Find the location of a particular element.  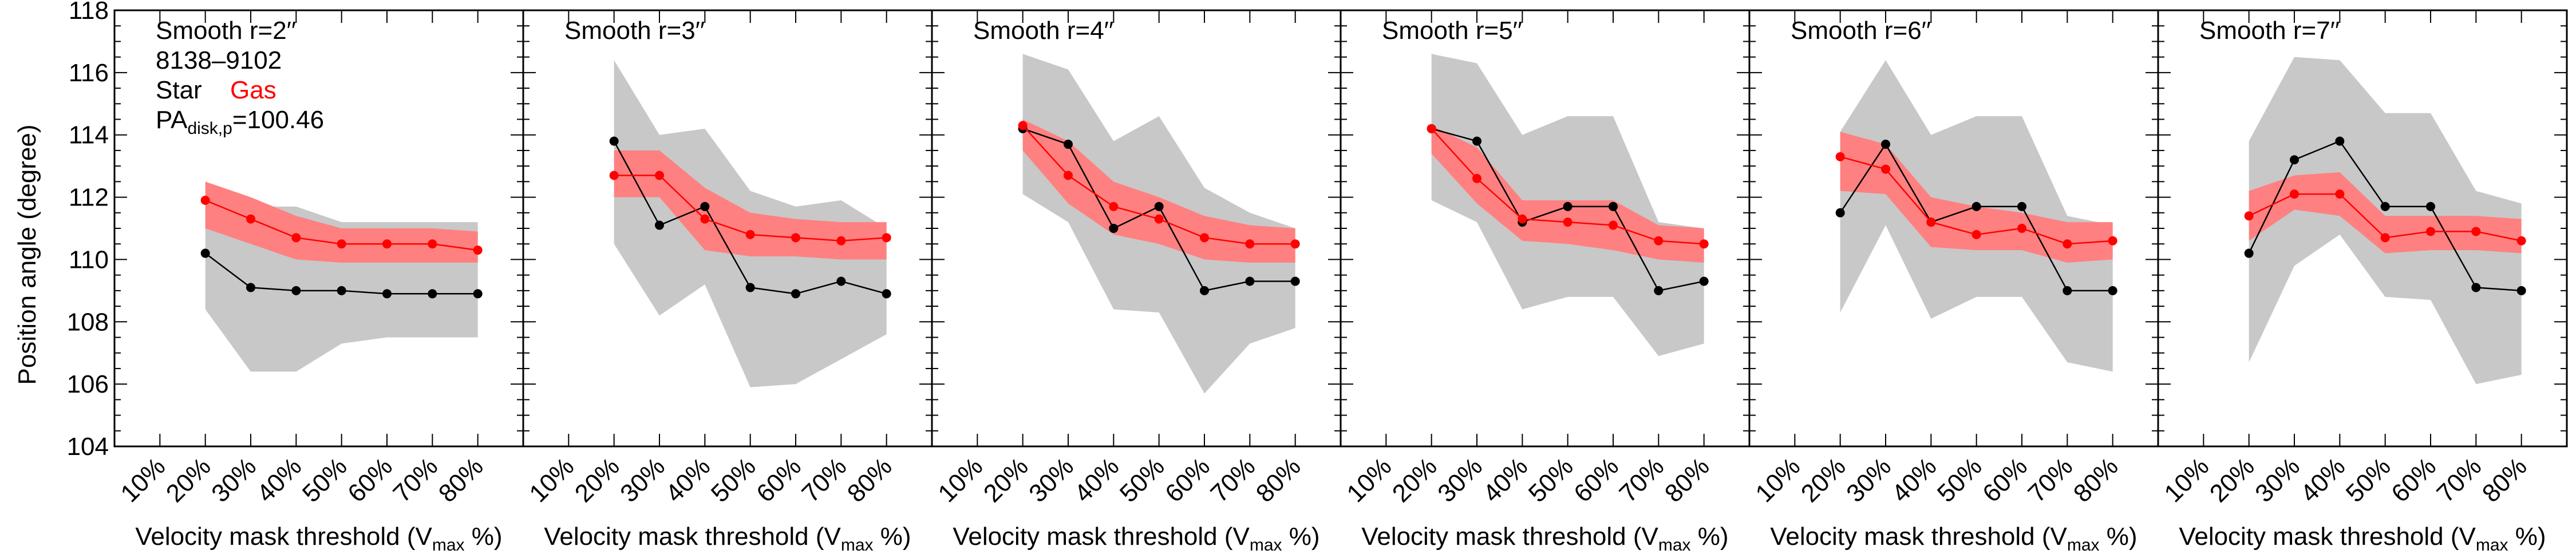

legend-gas-label: Gas is located at coordinates (253, 90).